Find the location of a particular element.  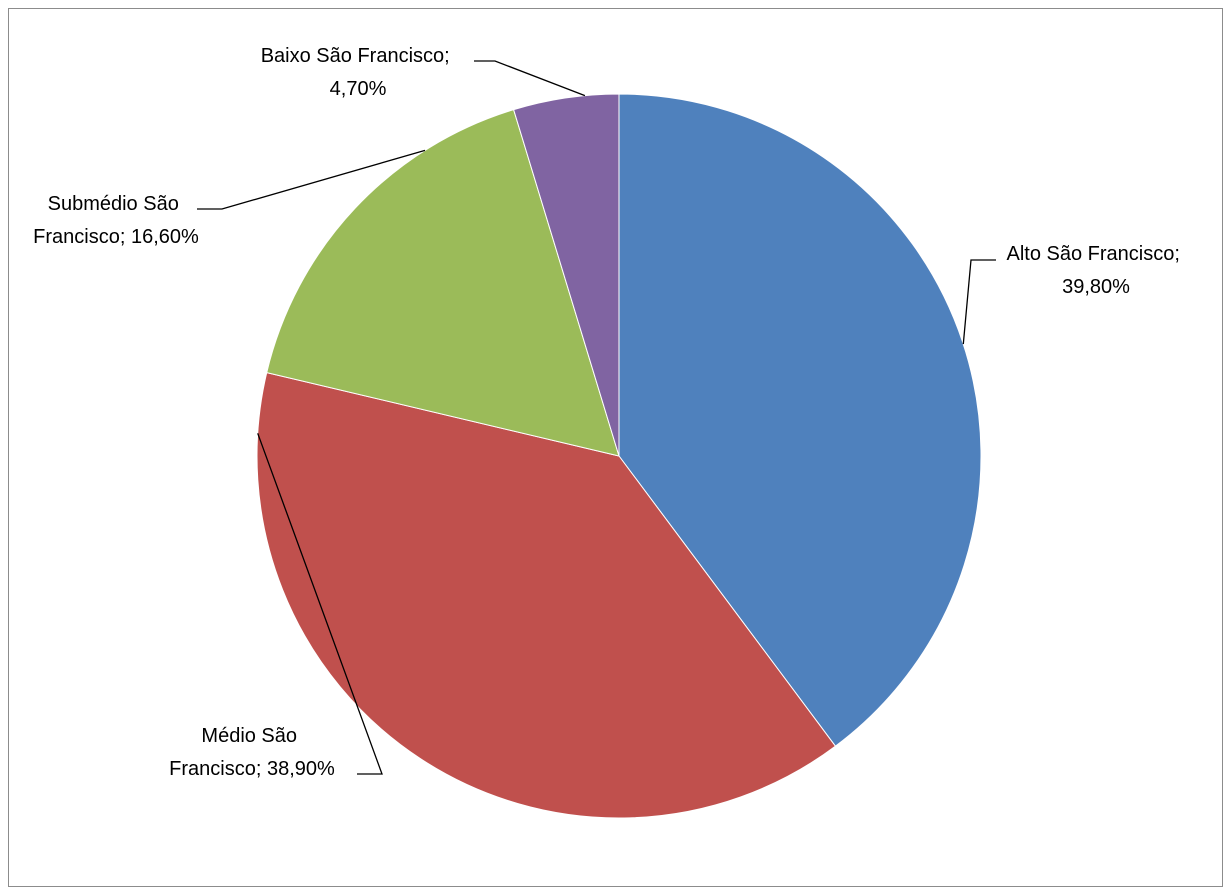

pie-slice-submedio is located at coordinates (443, 283).